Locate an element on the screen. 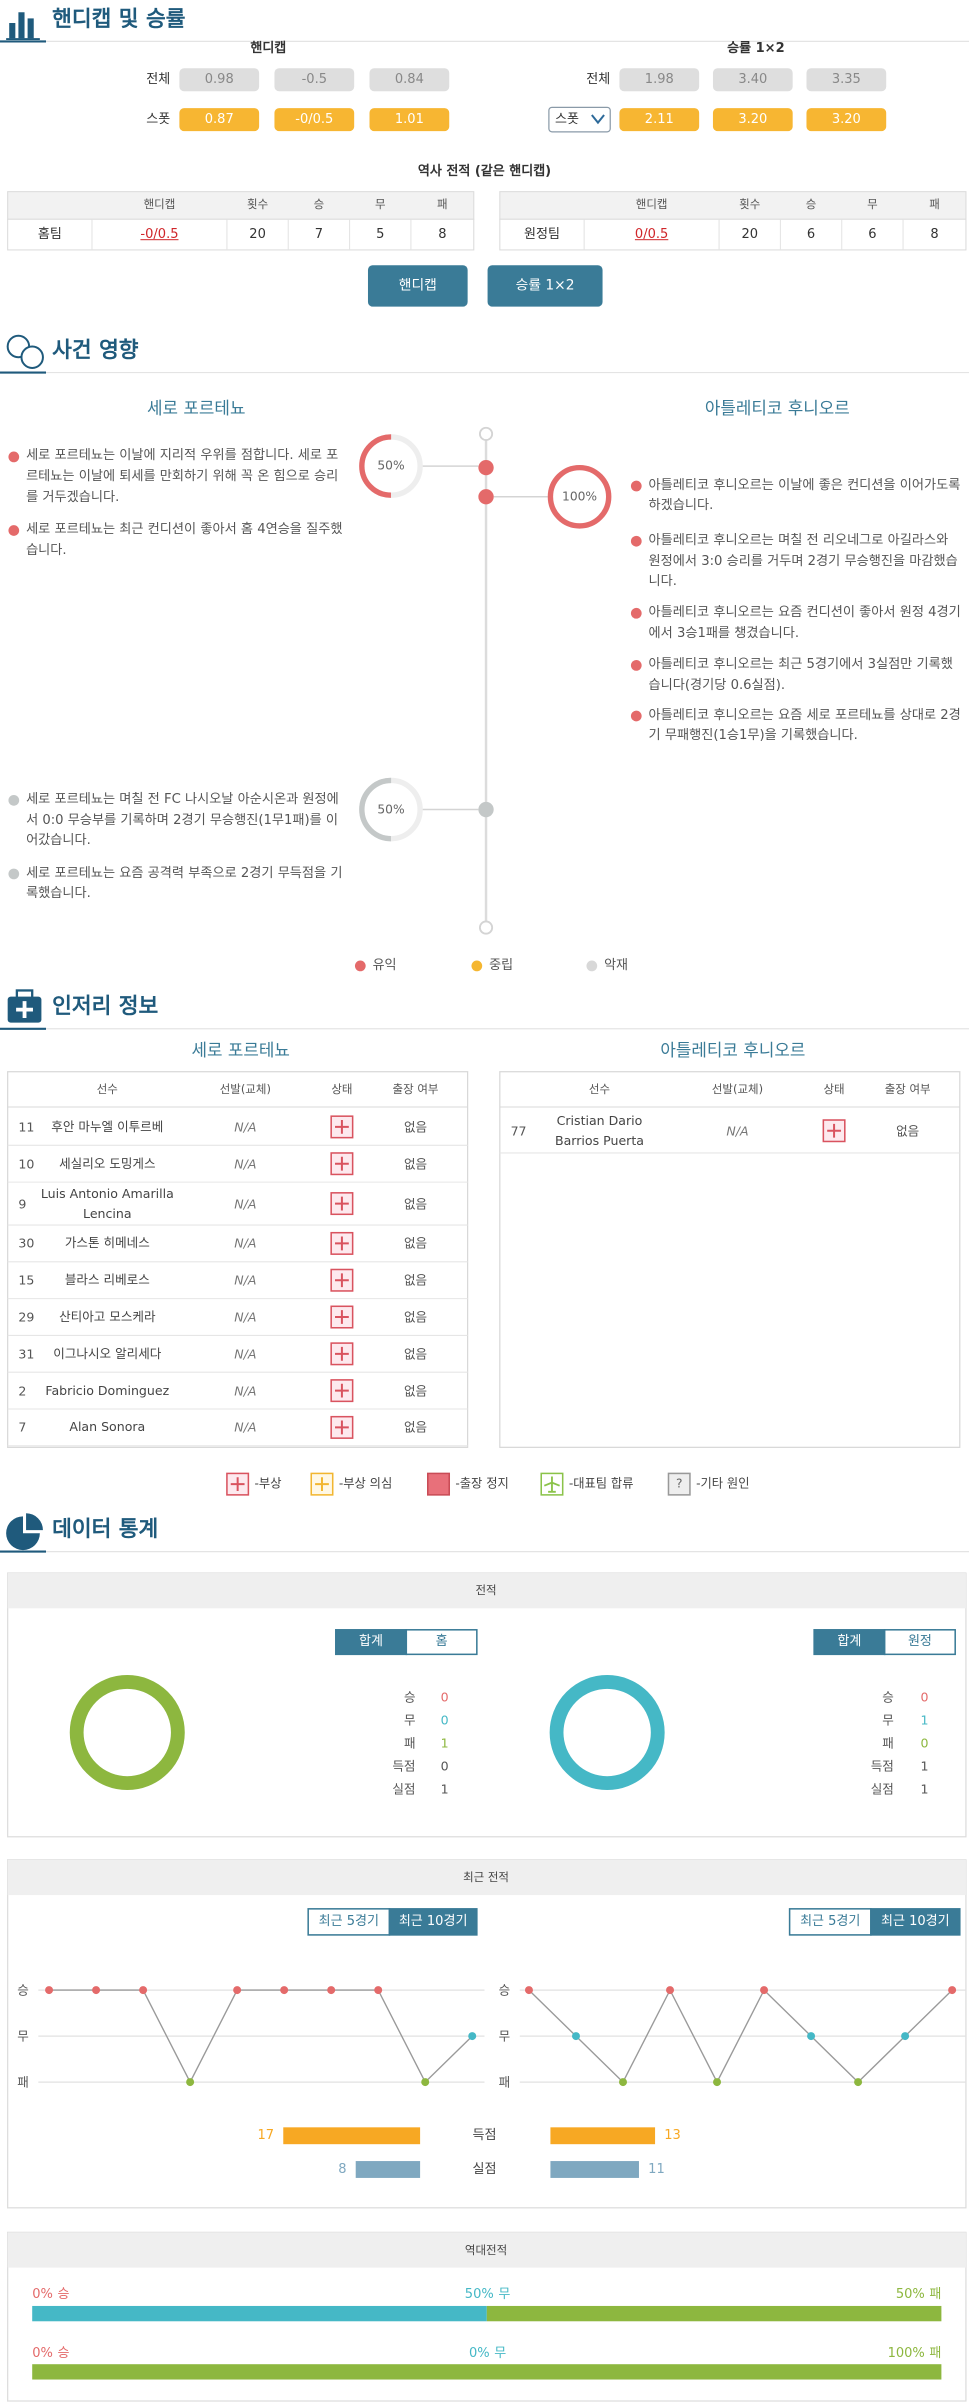 This screenshot has width=969, height=2403. player-number: 30 is located at coordinates (26, 1243).